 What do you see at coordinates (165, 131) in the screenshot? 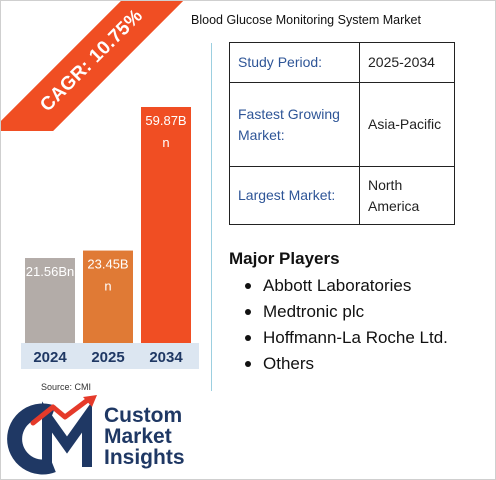
I see `data-label-2034: 59.87B n` at bounding box center [165, 131].